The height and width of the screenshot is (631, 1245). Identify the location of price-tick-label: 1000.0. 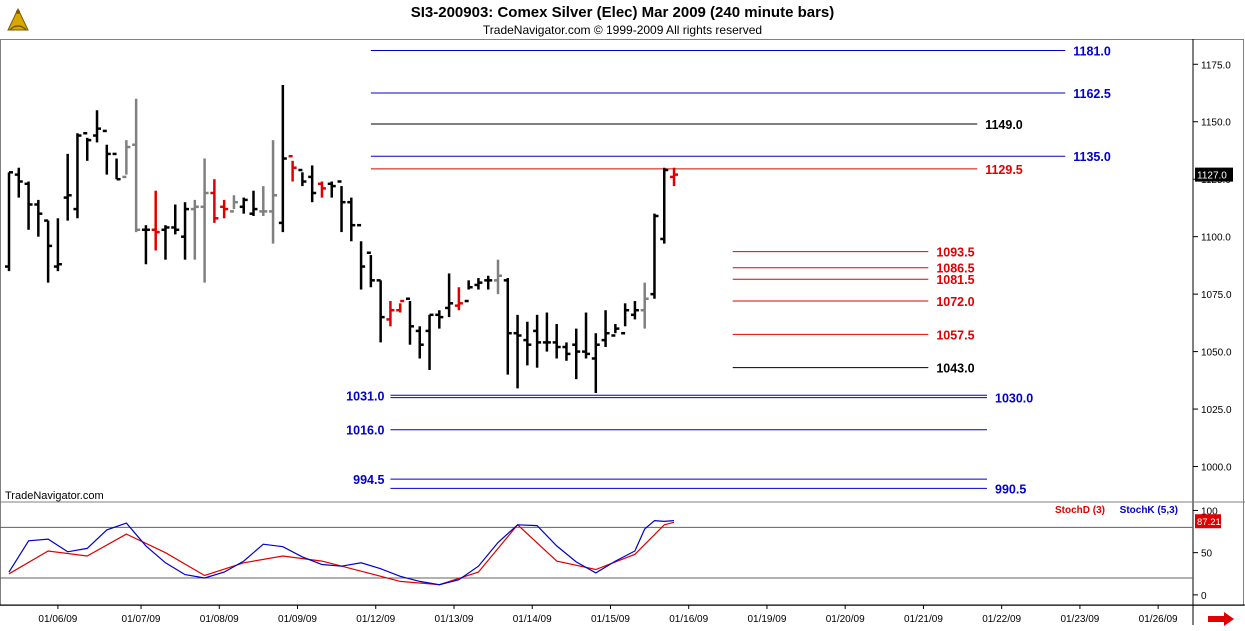
(1216, 468).